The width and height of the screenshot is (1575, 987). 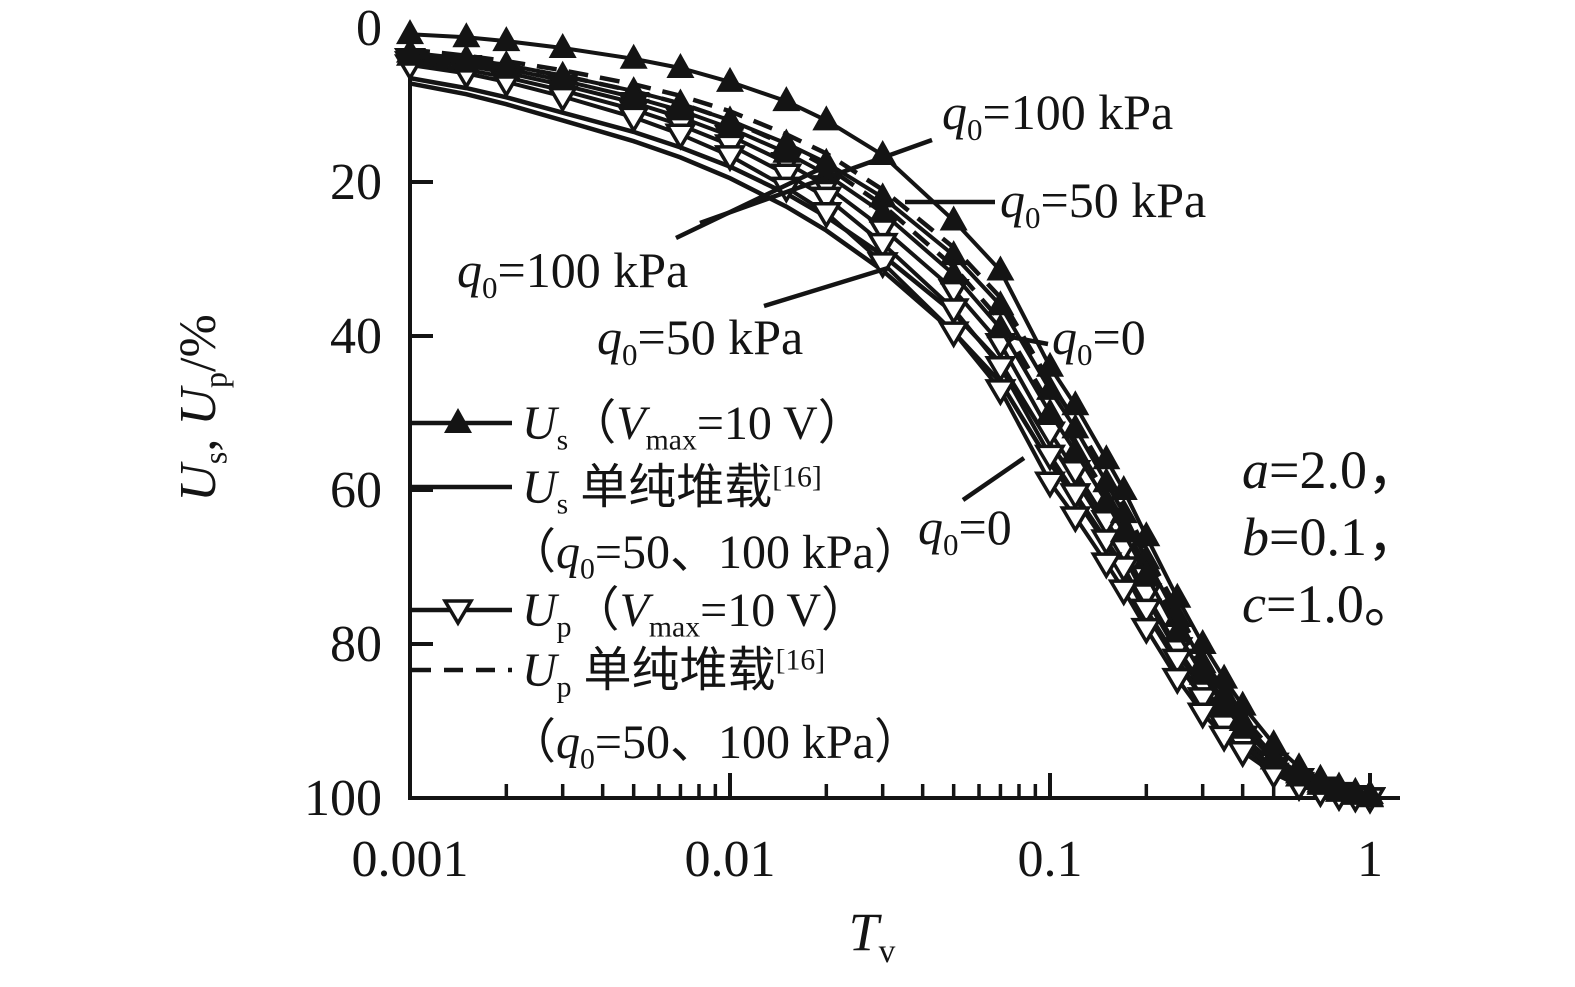 What do you see at coordinates (826, 287) in the screenshot?
I see `annotation-leader-q50-left` at bounding box center [826, 287].